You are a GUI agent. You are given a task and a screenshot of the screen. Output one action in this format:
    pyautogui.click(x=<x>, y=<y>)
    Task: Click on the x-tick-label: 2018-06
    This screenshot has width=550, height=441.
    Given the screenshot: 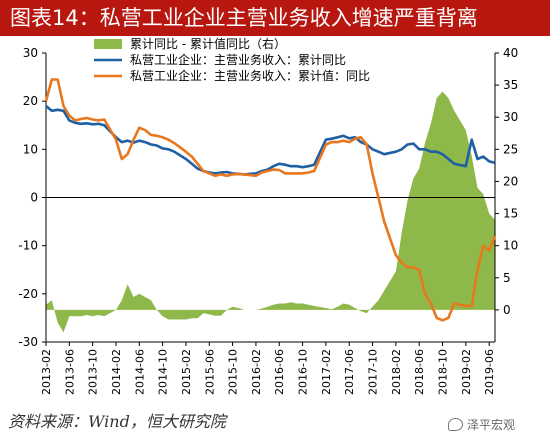 What is the action you would take?
    pyautogui.click(x=419, y=372)
    